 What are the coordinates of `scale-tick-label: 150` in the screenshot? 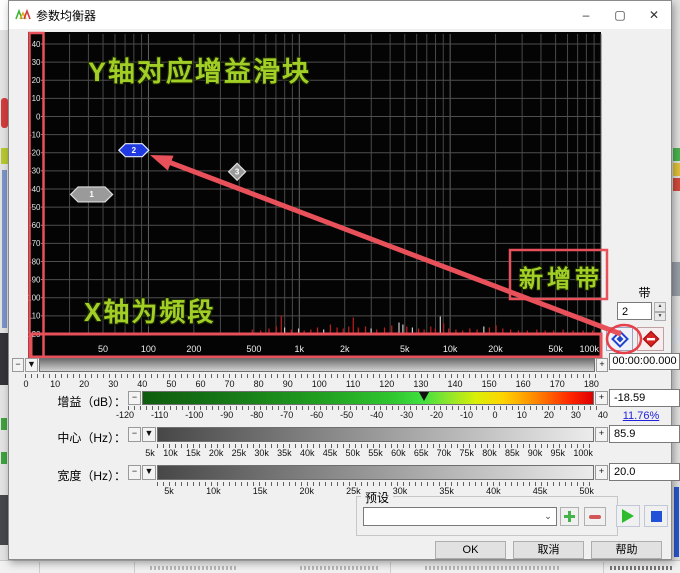 It's located at (489, 384).